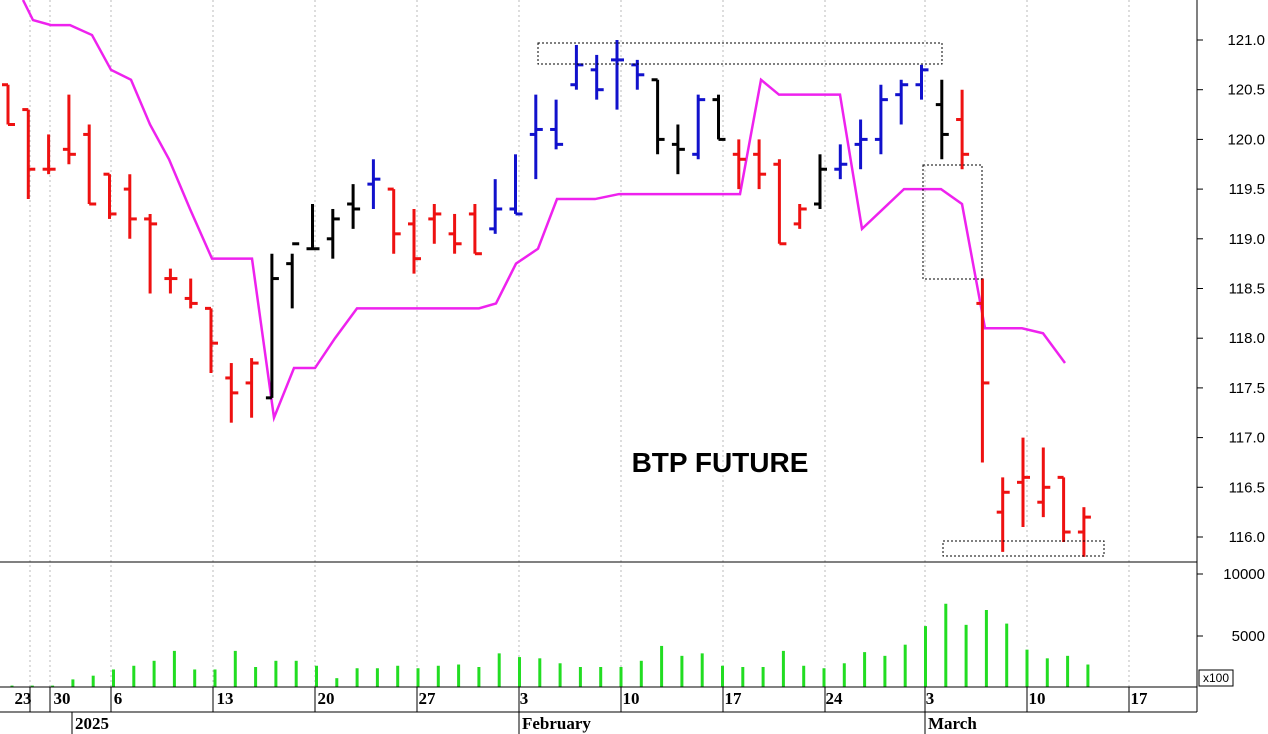 The width and height of the screenshot is (1268, 734). I want to click on date-tick-label: 20, so click(326, 698).